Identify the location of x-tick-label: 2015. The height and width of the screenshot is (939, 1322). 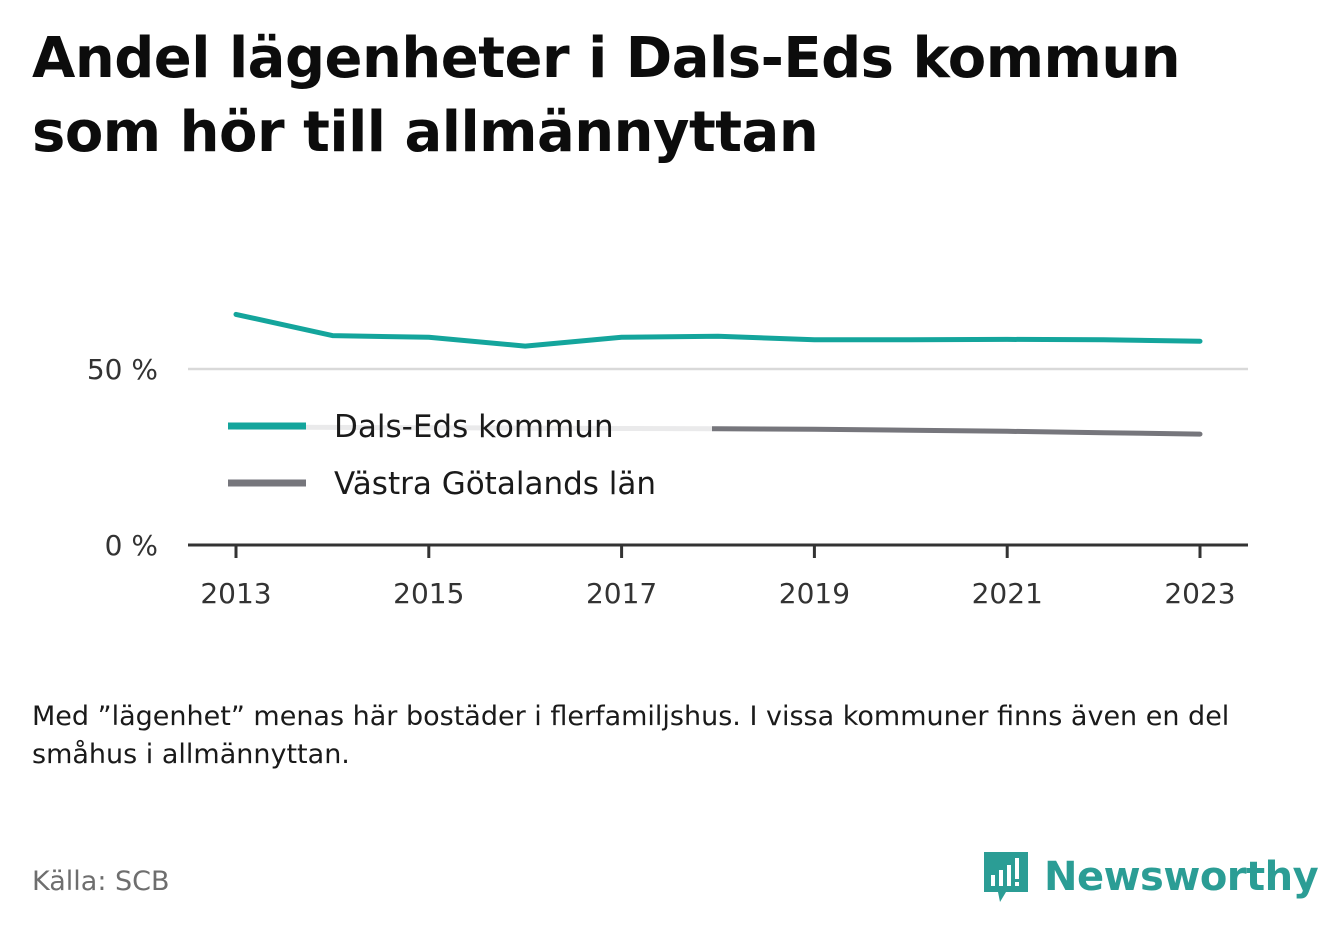
(428, 593).